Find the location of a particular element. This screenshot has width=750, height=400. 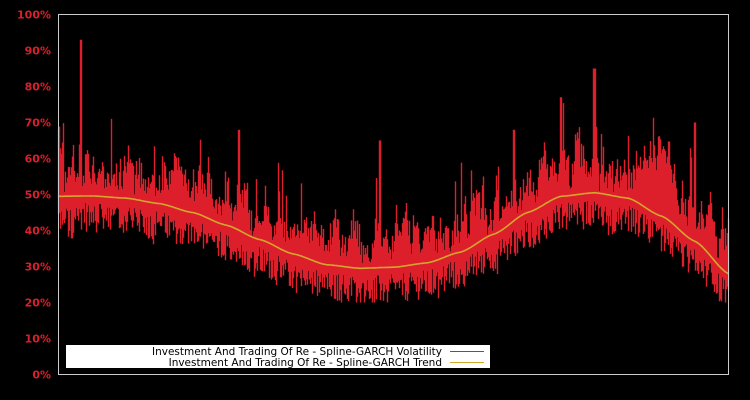

y-tick-label: 10% is located at coordinates (37, 338).